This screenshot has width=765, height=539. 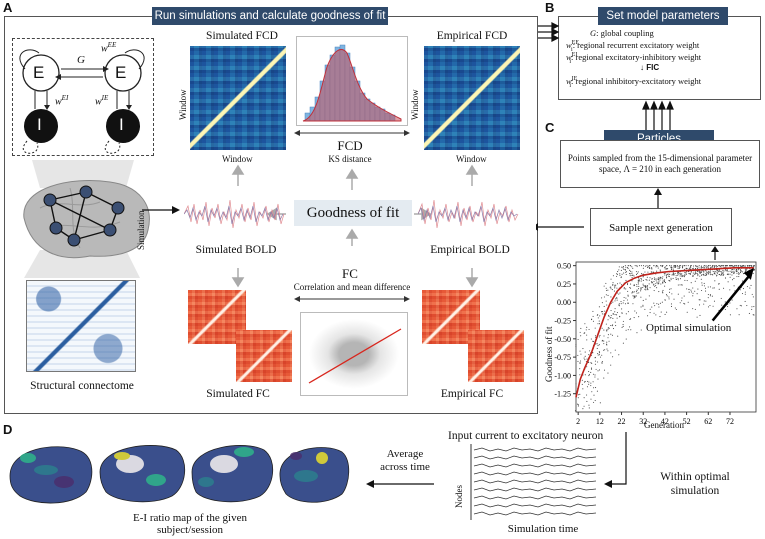 What do you see at coordinates (264, 356) in the screenshot?
I see `simulated-fc-matrix-front` at bounding box center [264, 356].